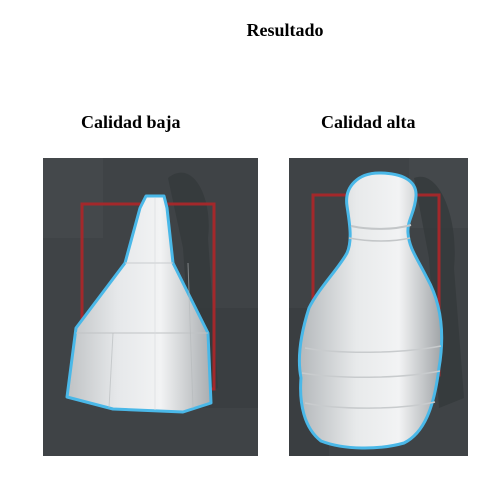 This screenshot has width=502, height=494. Describe the element at coordinates (285, 30) in the screenshot. I see `result-title: Resultado` at that location.